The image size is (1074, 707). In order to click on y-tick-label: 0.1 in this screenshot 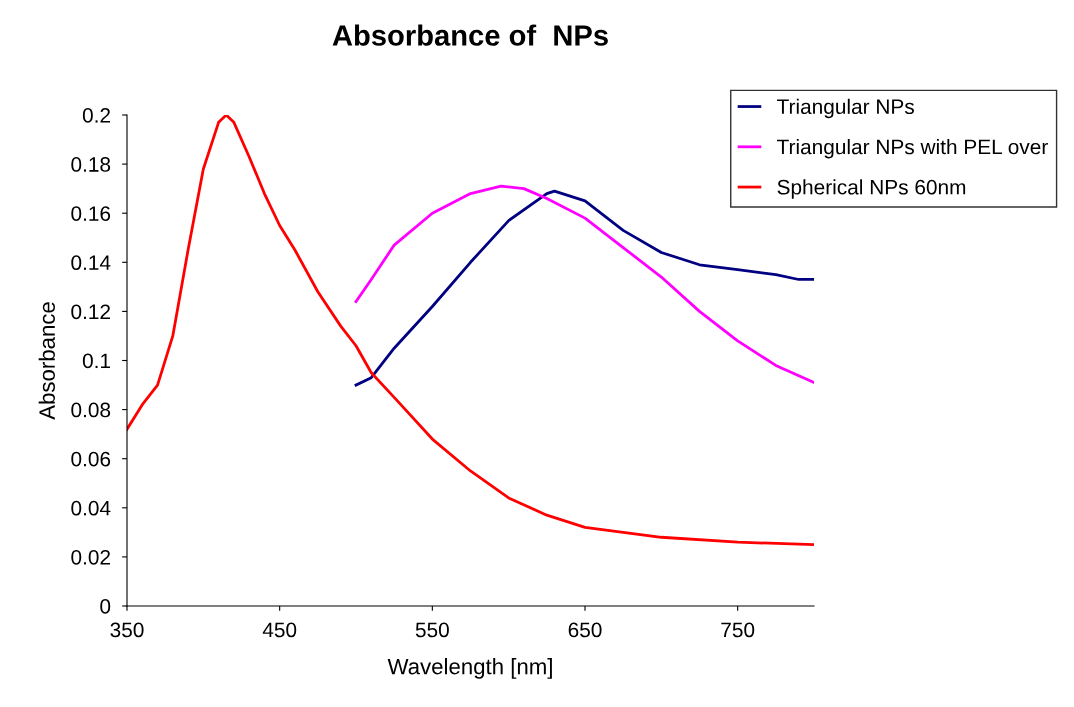, I will do `click(96, 361)`.